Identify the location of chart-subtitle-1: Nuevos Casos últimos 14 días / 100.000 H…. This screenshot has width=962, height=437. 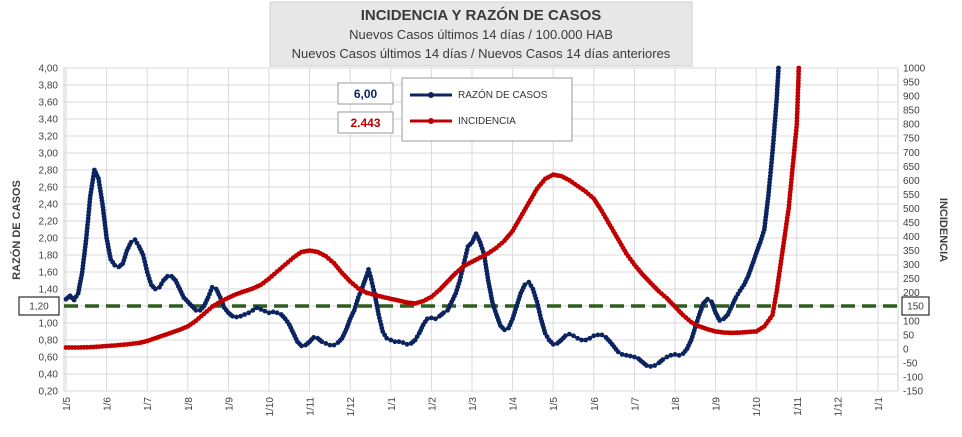
(481, 34).